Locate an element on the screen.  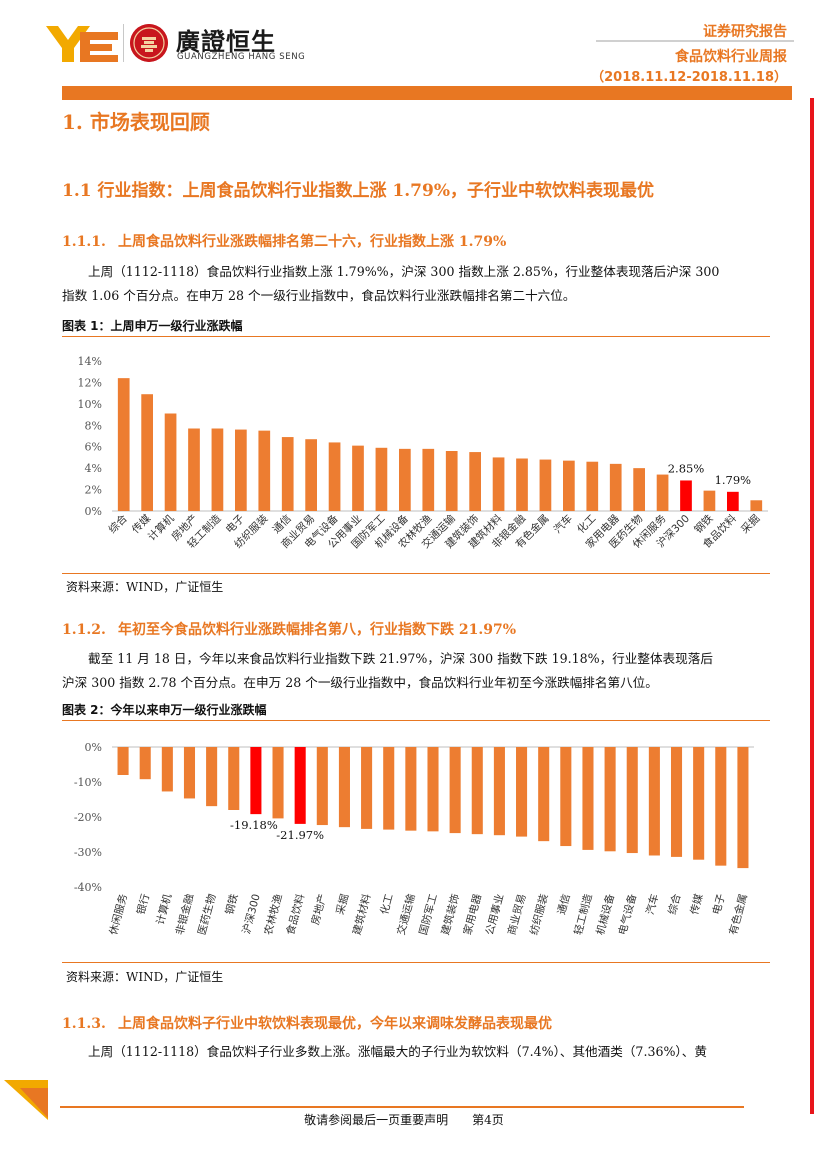
bar-综合 is located at coordinates (123, 444).